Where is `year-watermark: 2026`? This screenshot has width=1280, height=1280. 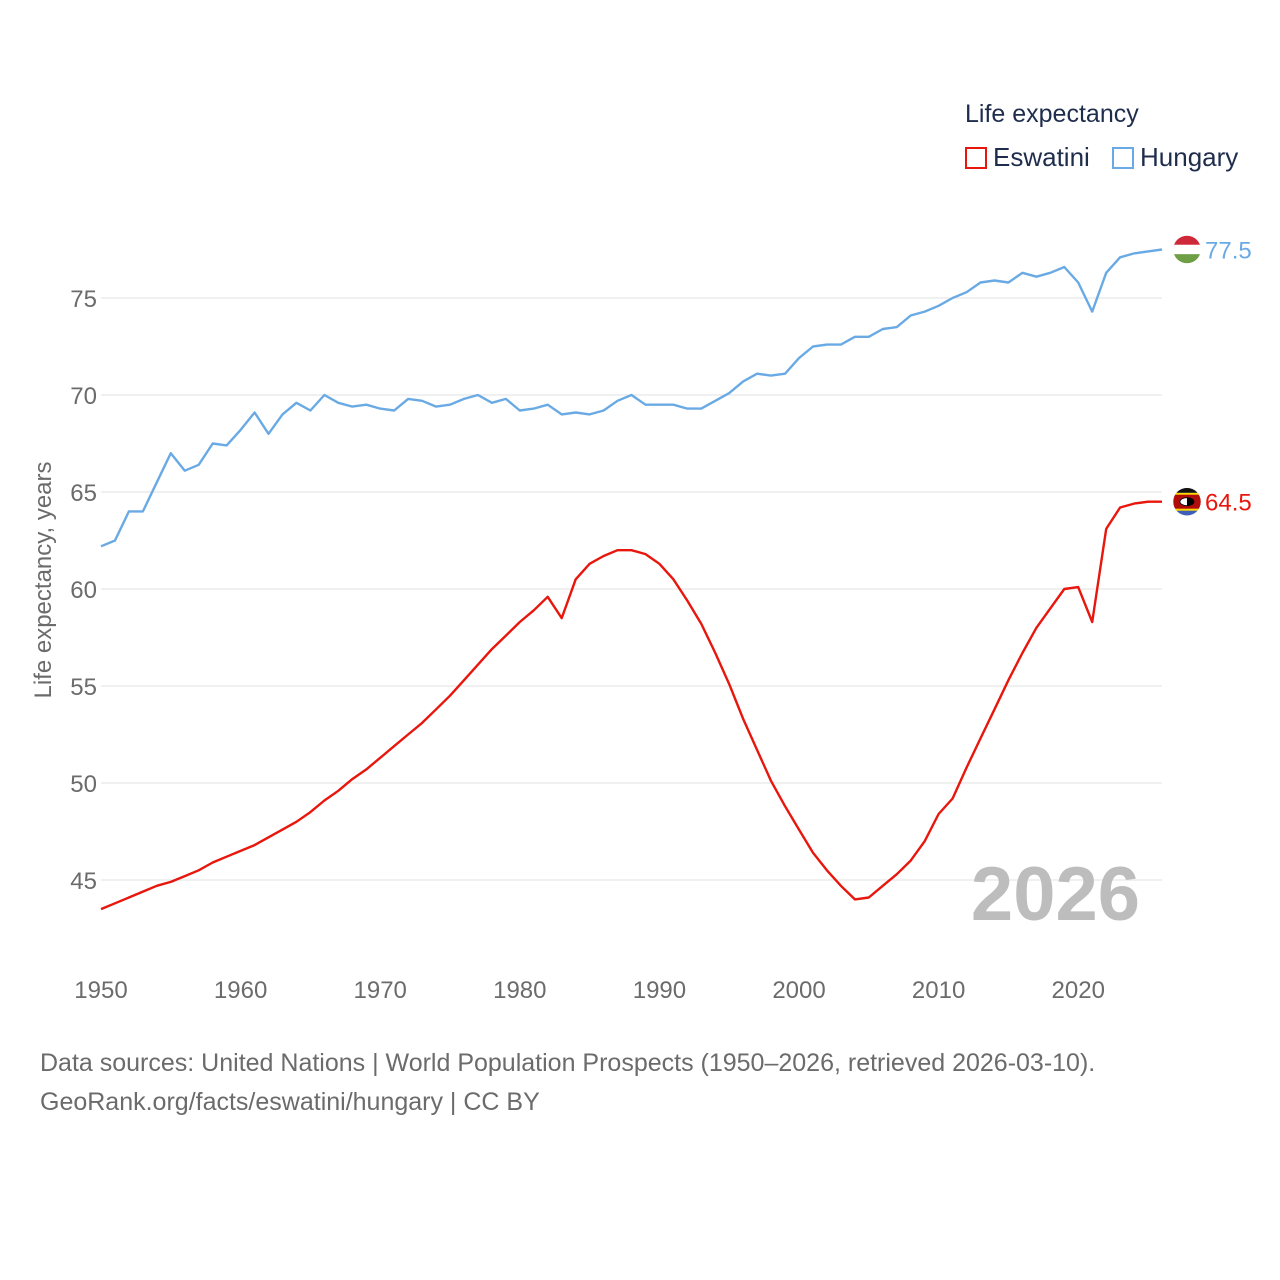 year-watermark: 2026 is located at coordinates (1055, 894).